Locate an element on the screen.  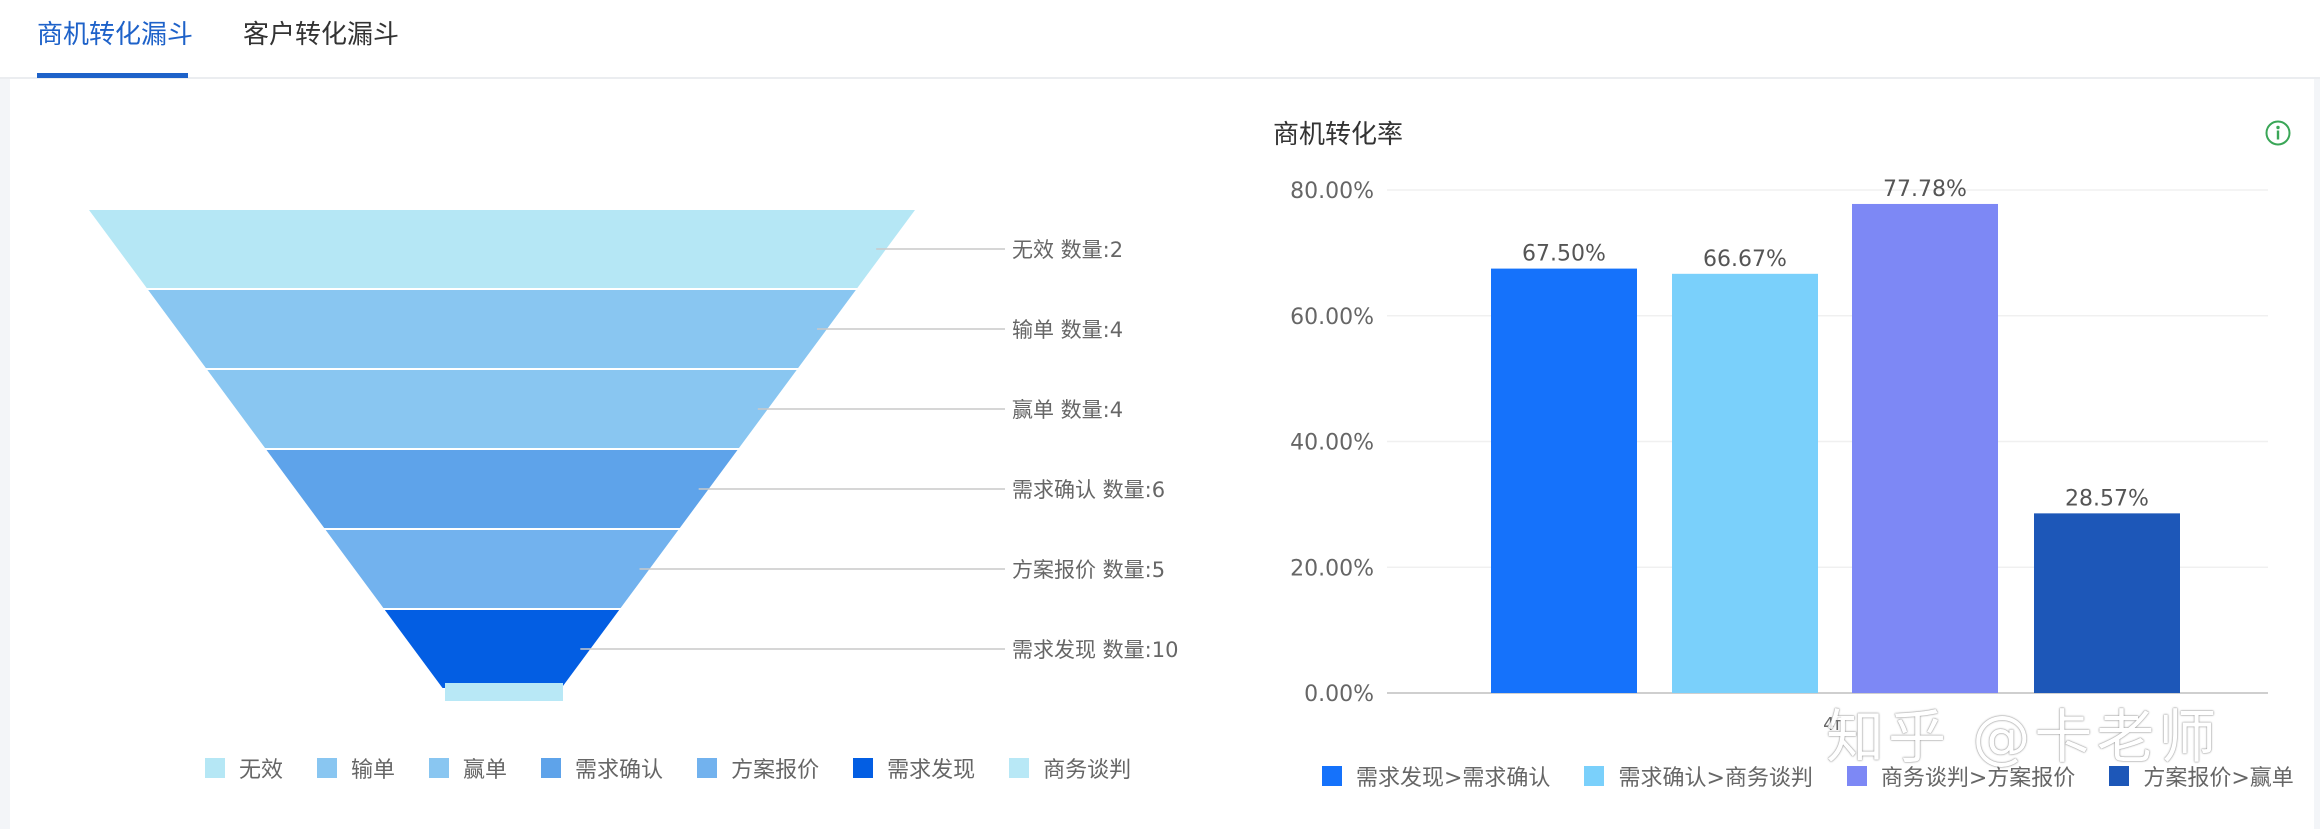
legend-label: 需求发现>需求确认 is located at coordinates (1453, 778).